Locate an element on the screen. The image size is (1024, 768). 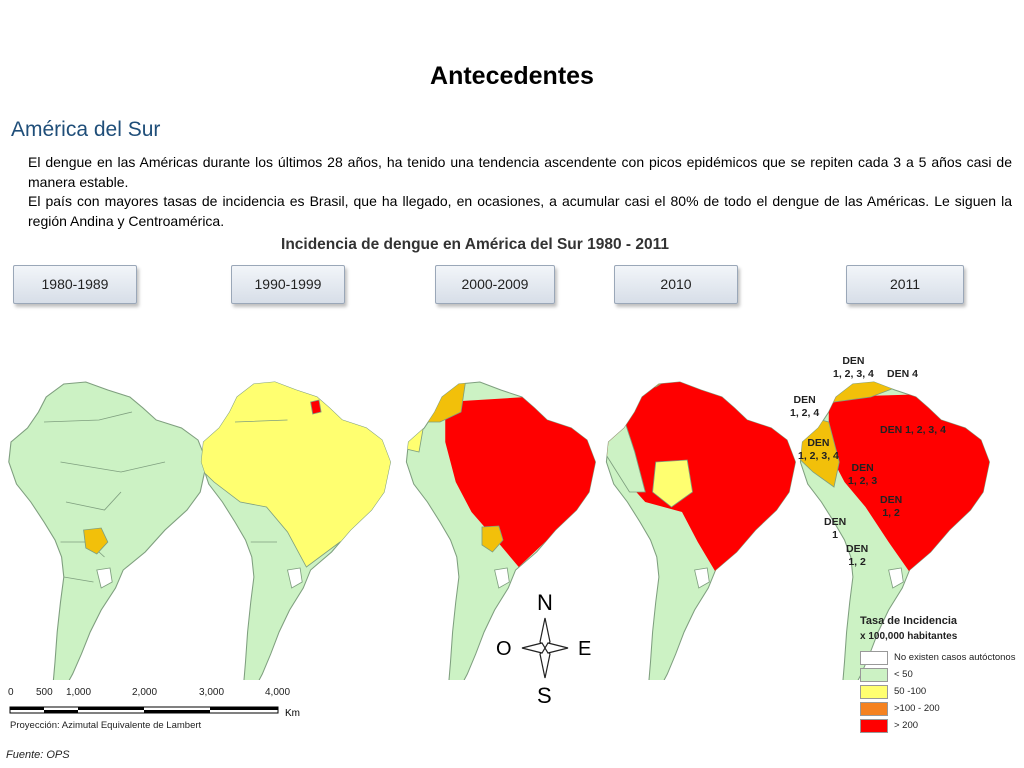
map-1990-1999 is located at coordinates (295, 530).